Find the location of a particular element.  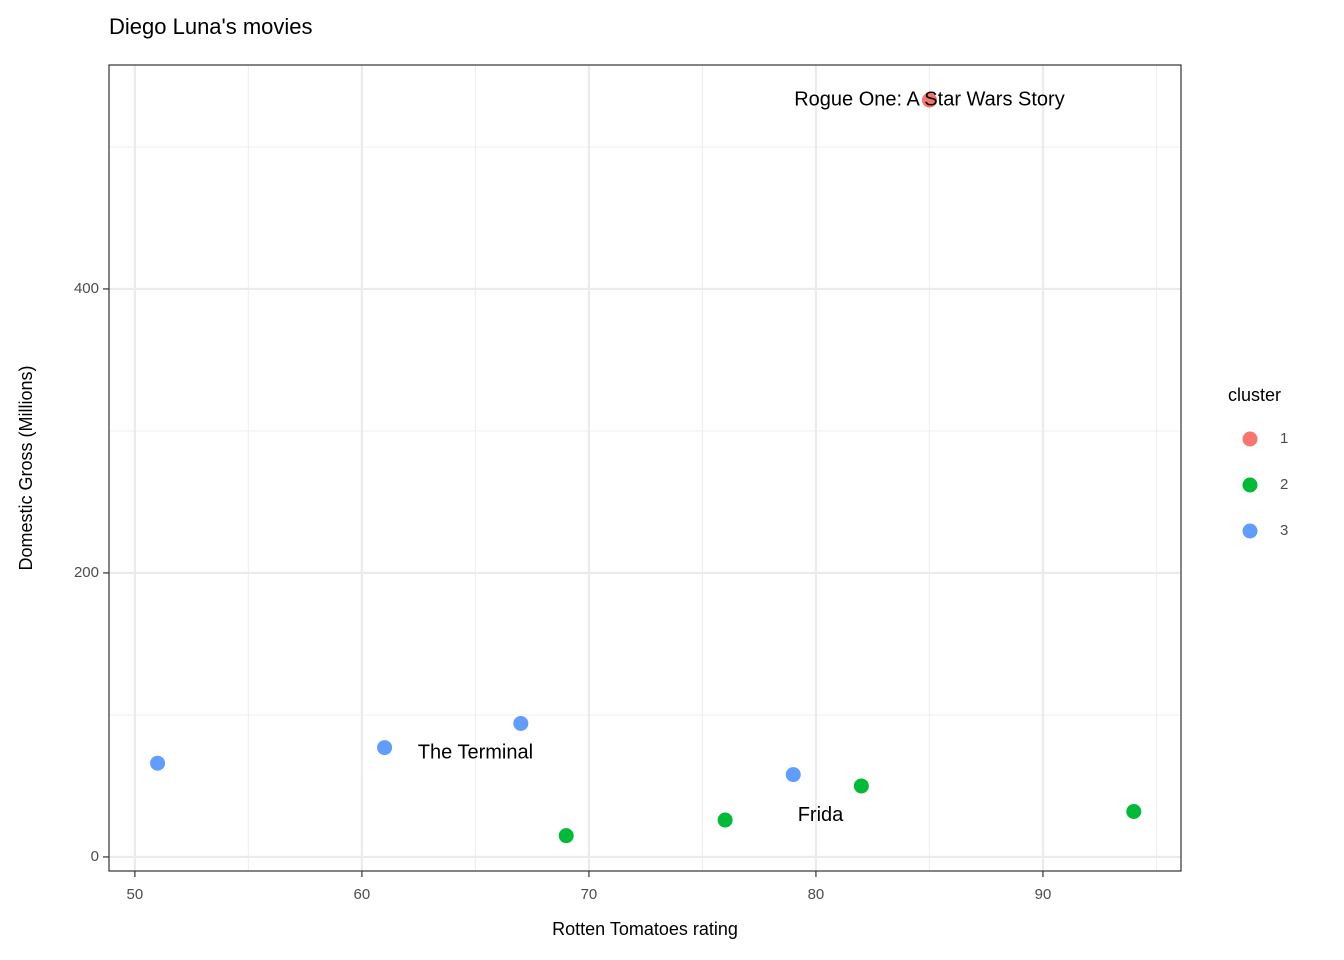

y-tick-label: 200 is located at coordinates (86, 572).